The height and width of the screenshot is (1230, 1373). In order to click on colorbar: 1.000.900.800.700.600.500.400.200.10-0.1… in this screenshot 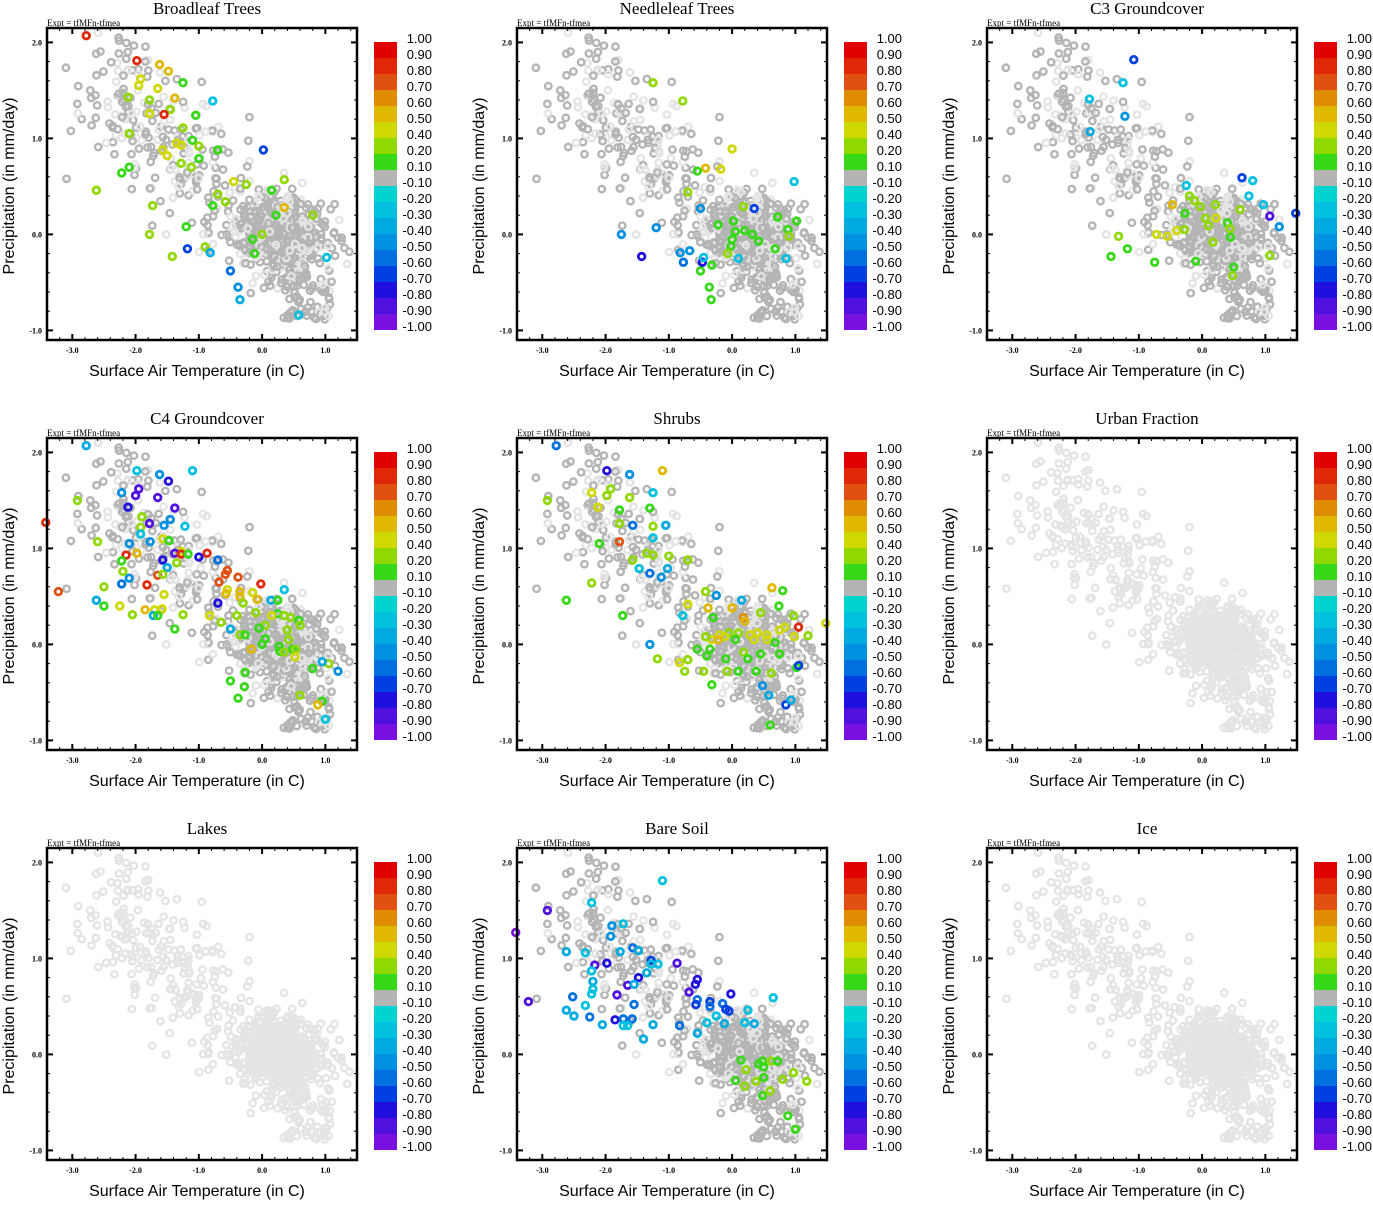, I will do `click(403, 182)`.